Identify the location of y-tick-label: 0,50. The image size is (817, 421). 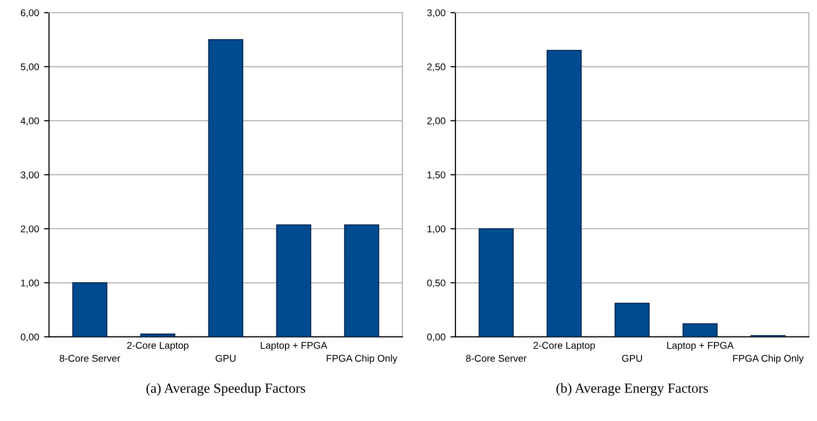
(436, 284).